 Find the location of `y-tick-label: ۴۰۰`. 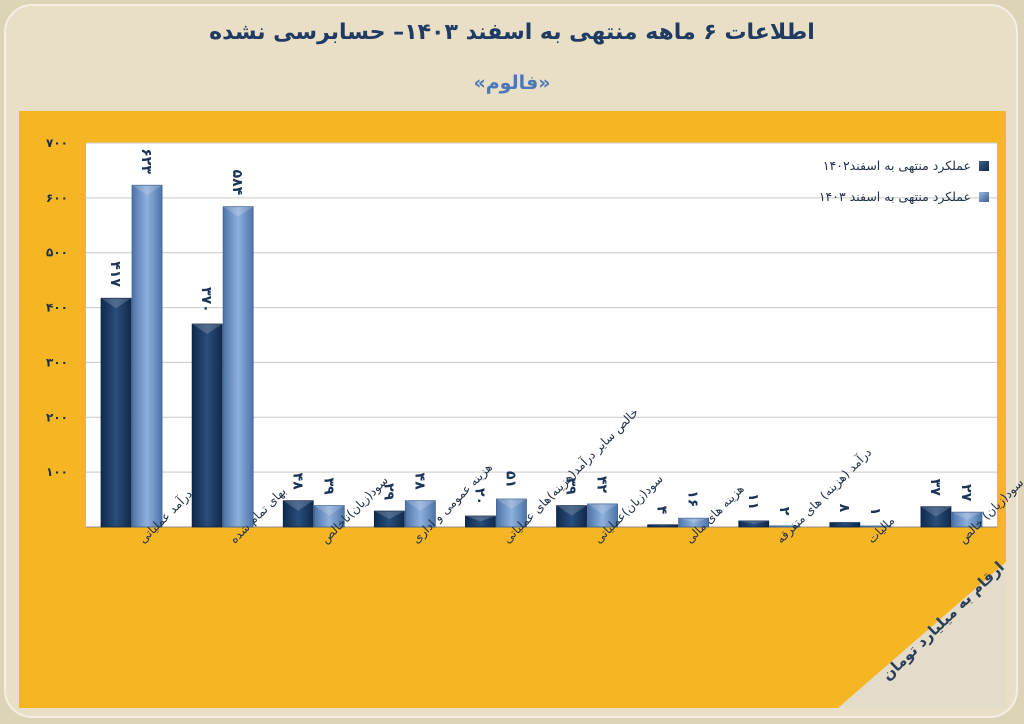

y-tick-label: ۴۰۰ is located at coordinates (57, 308).